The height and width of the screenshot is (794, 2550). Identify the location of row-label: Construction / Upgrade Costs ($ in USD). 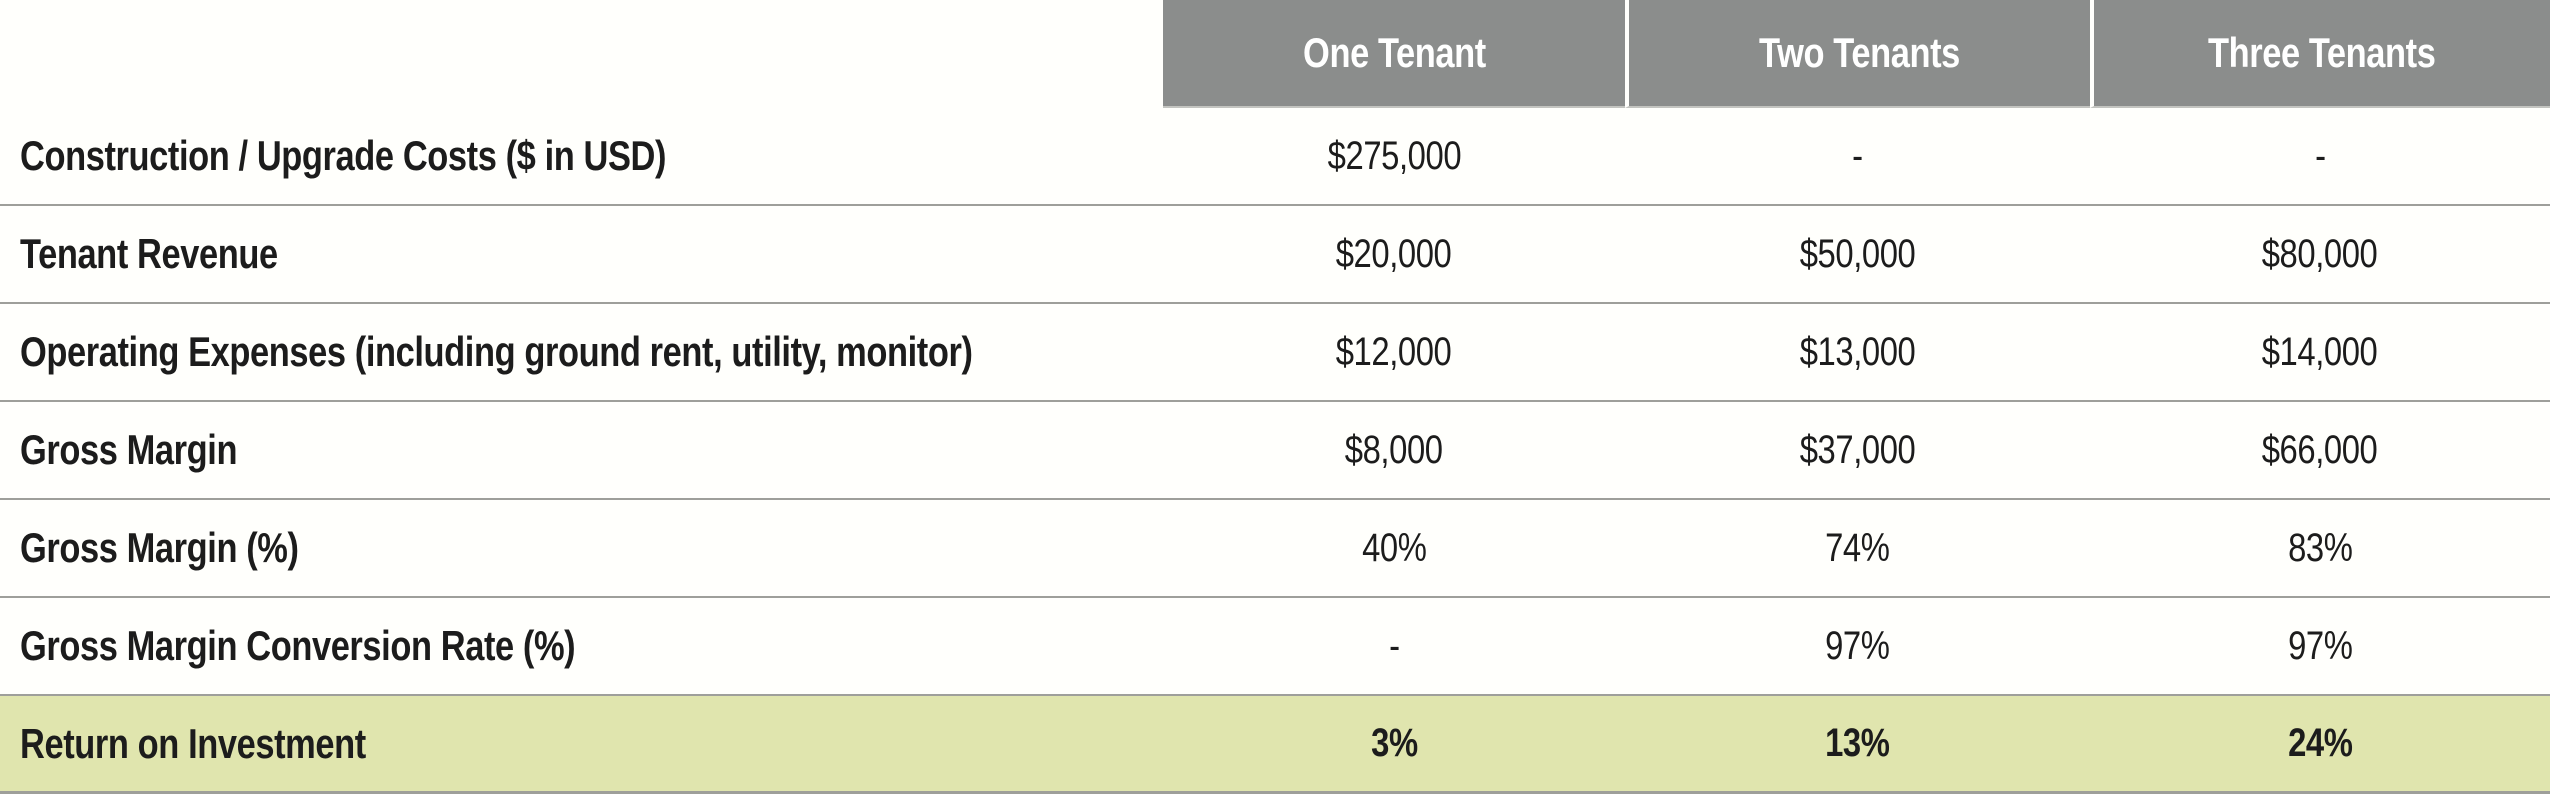
(343, 155).